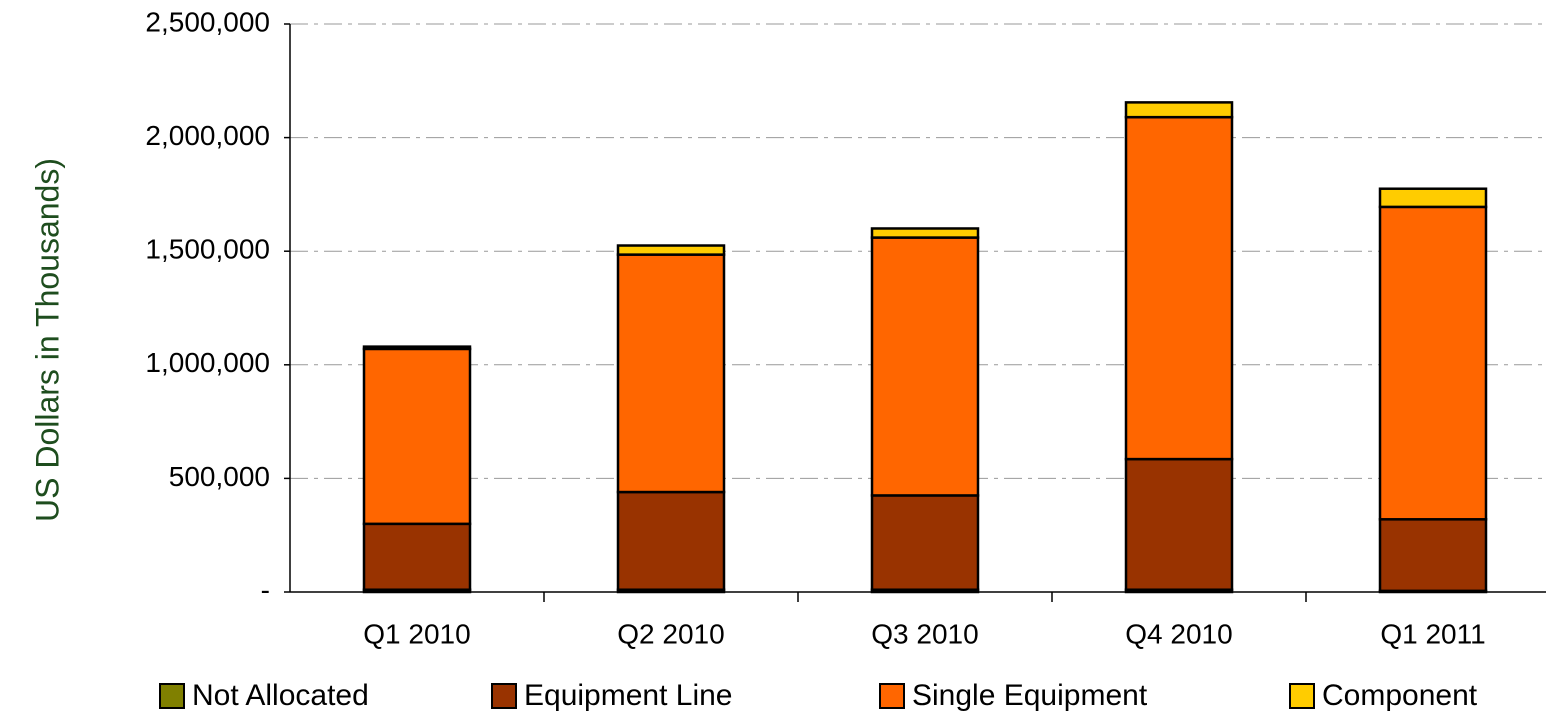  What do you see at coordinates (1400, 695) in the screenshot?
I see `legend-label: Component` at bounding box center [1400, 695].